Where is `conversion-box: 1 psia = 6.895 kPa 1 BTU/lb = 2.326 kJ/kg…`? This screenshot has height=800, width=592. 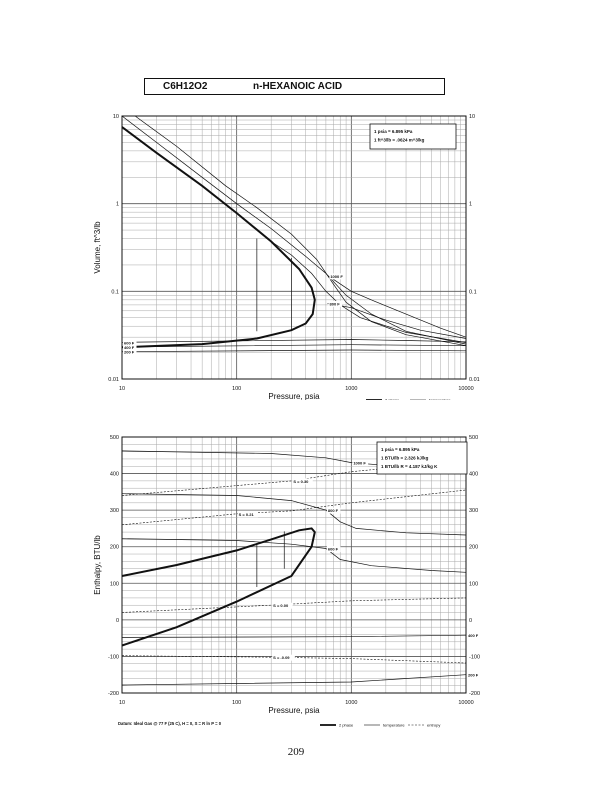 conversion-box: 1 psia = 6.895 kPa 1 BTU/lb = 2.326 kJ/kg… is located at coordinates (422, 458).